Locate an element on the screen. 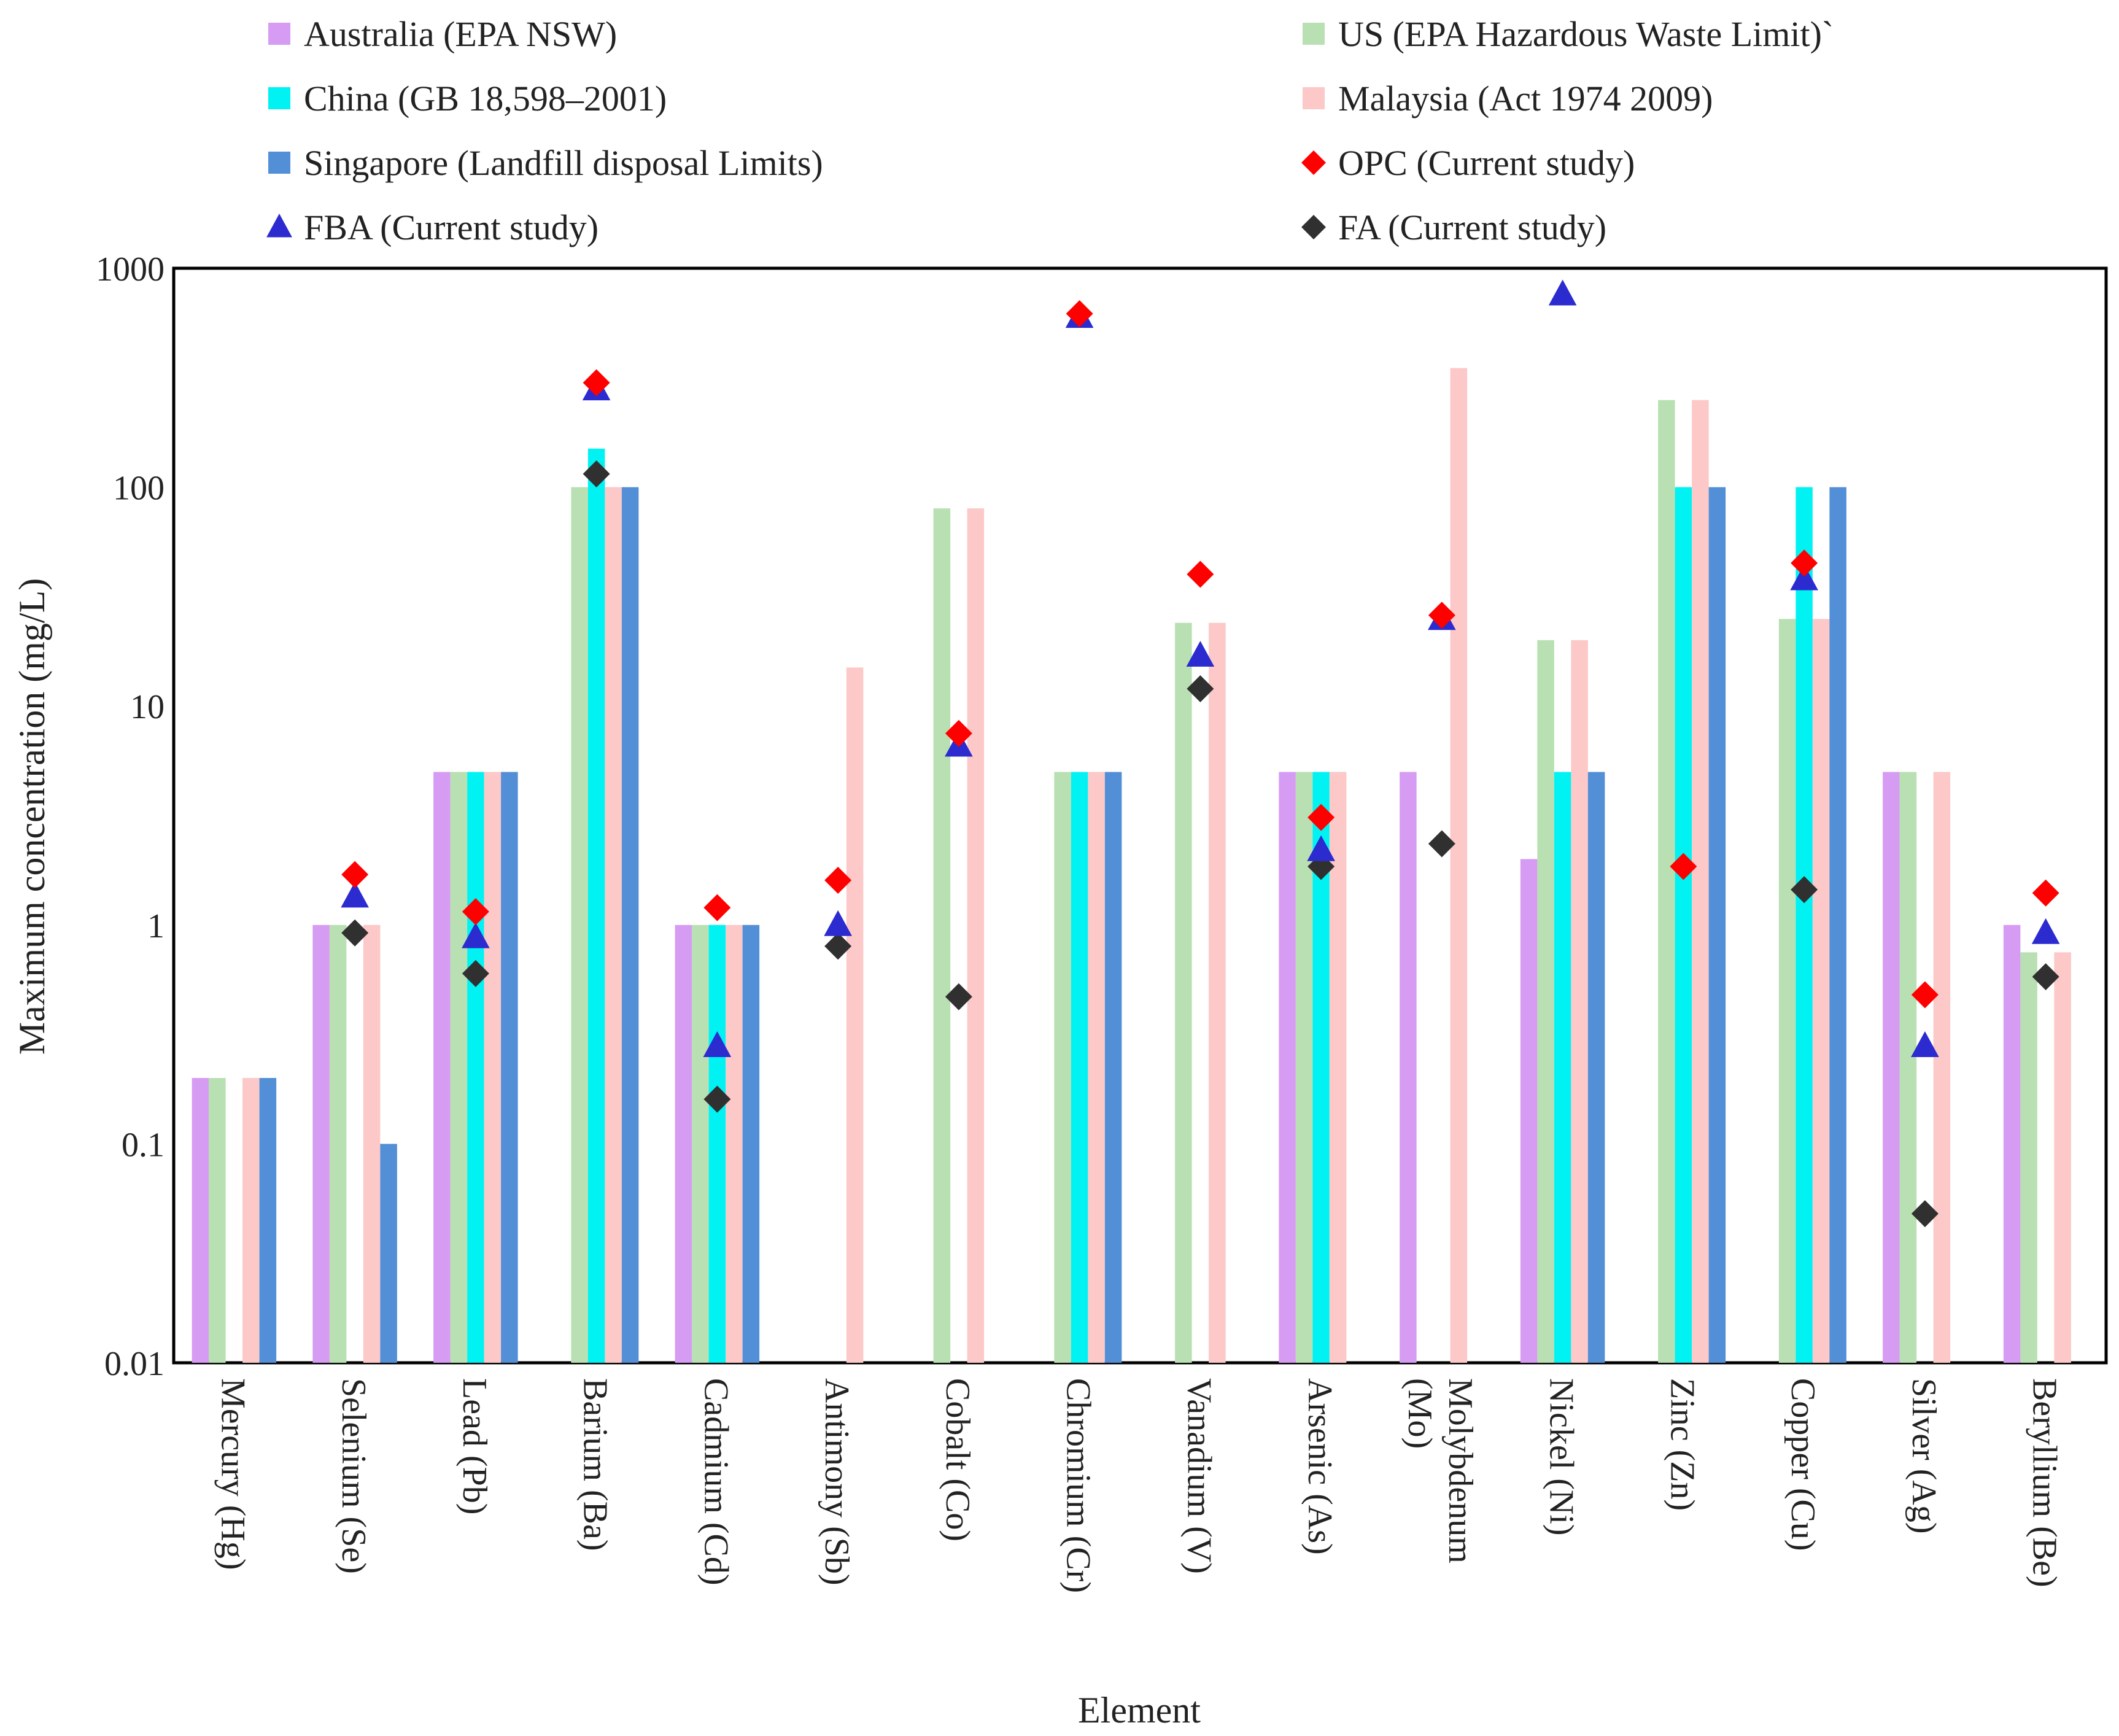  legend-label: US (EPA Hazardous Waste Limit)` is located at coordinates (1586, 34).